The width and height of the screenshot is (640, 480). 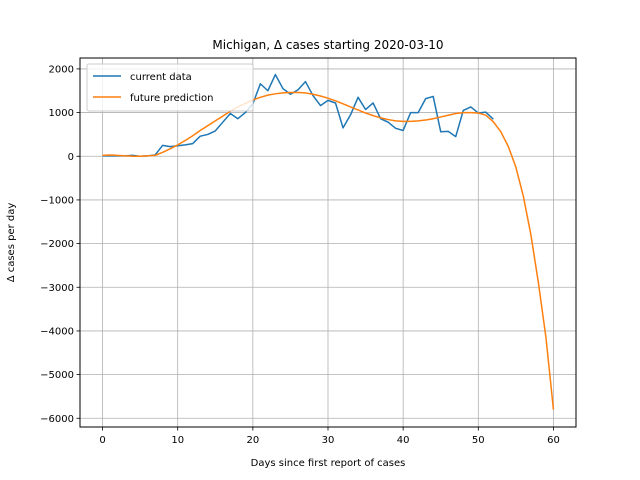 I want to click on y-tick-label: −6000, so click(x=57, y=419).